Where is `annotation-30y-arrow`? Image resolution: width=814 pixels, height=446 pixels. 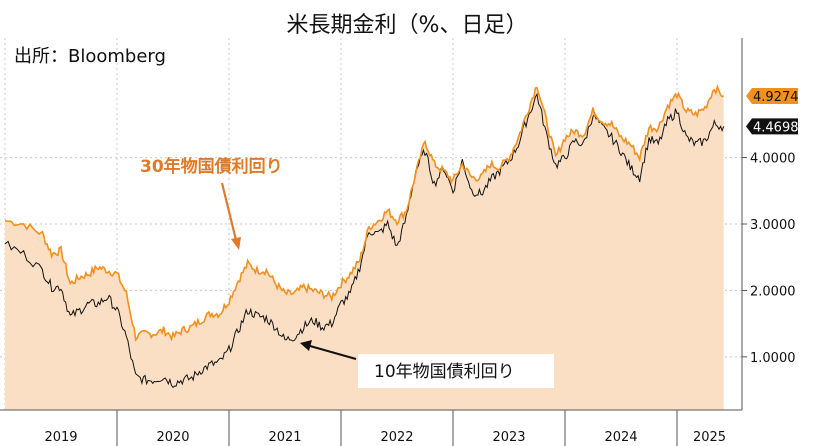
annotation-30y-arrow is located at coordinates (229, 211).